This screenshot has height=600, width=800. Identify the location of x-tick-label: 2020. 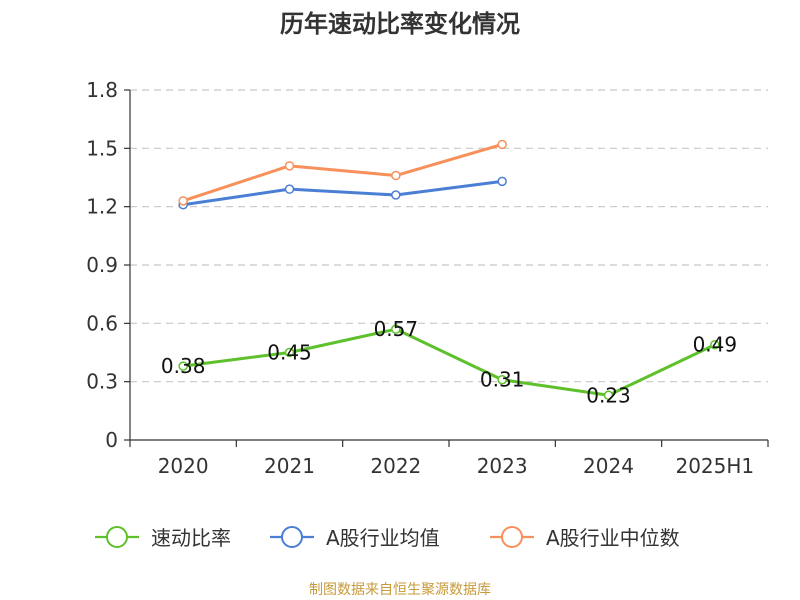
(183, 466).